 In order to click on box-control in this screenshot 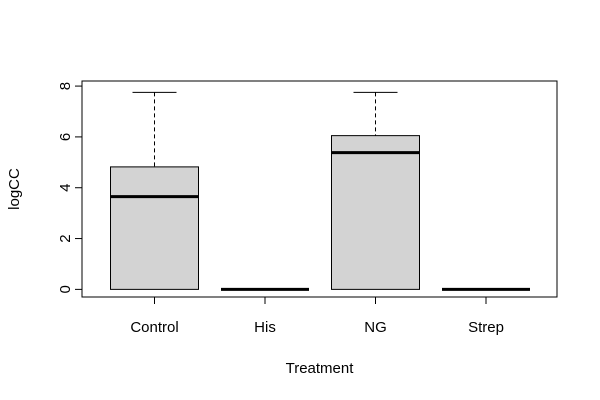, I will do `click(154, 190)`.